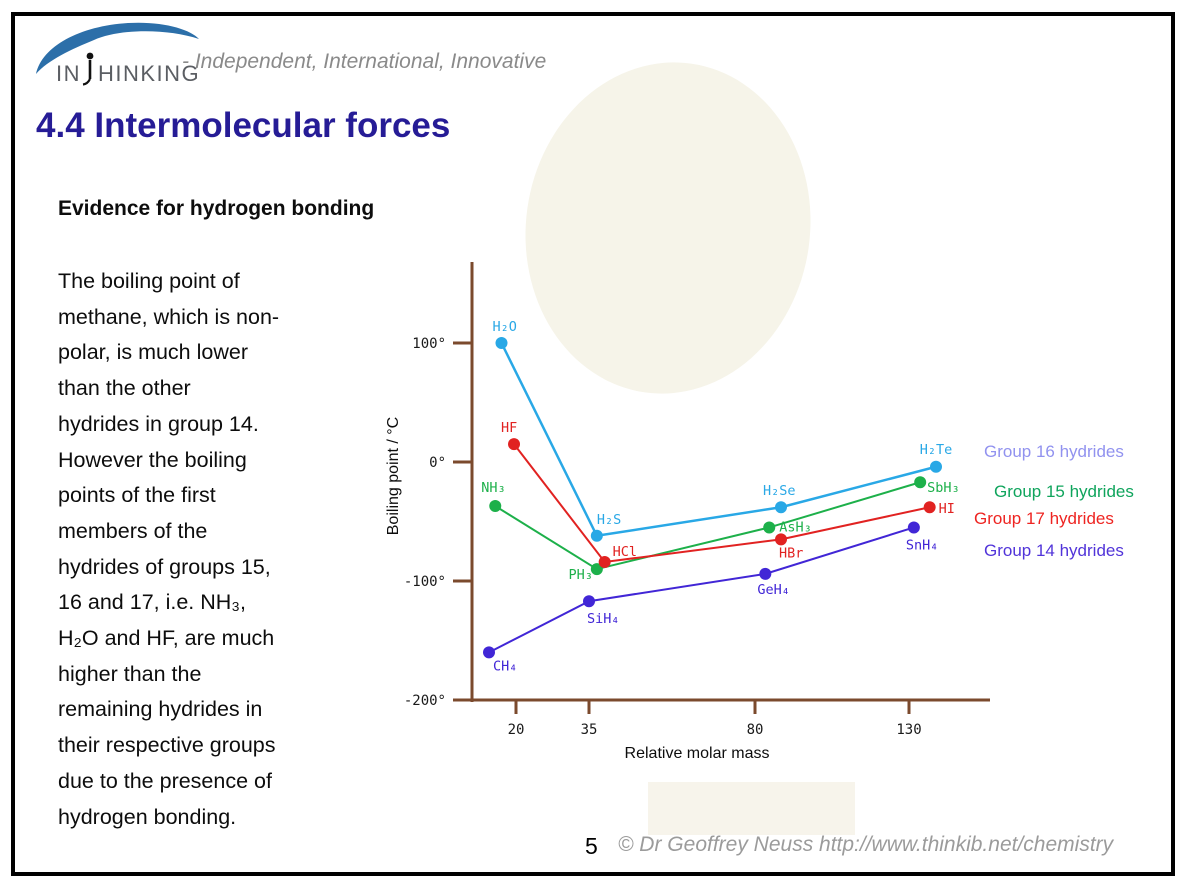 The width and height of the screenshot is (1190, 891). I want to click on legend-group-15-hydrides: Group 15 hydrides, so click(1064, 491).